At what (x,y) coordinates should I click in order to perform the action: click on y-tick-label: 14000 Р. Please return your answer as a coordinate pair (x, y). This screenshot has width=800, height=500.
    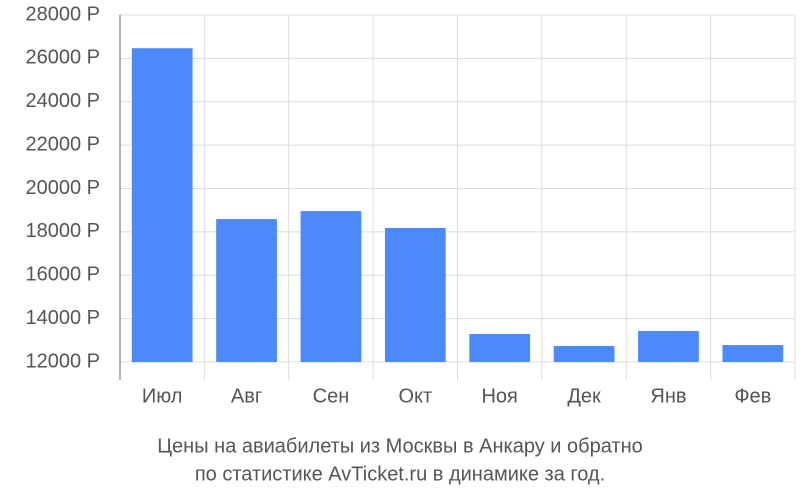
    Looking at the image, I should click on (62, 318).